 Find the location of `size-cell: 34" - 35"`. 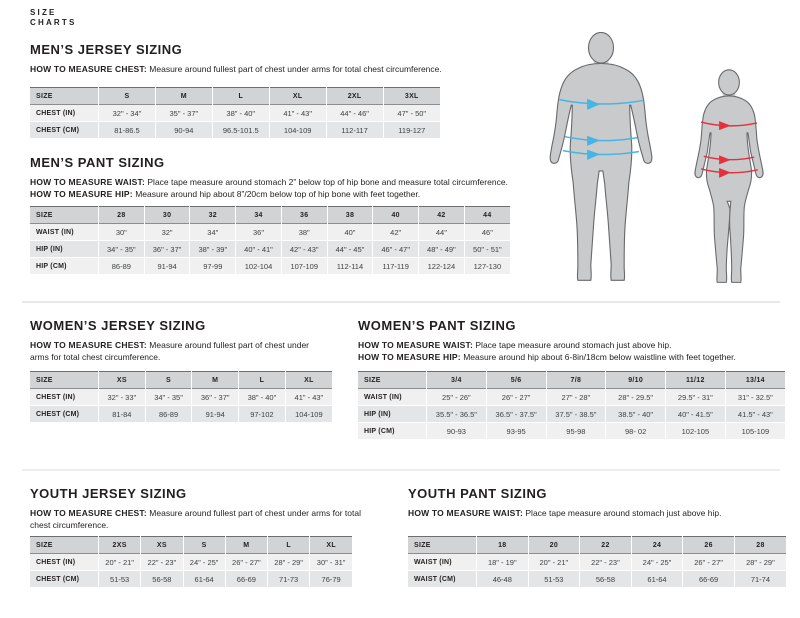

size-cell: 34" - 35" is located at coordinates (121, 249).